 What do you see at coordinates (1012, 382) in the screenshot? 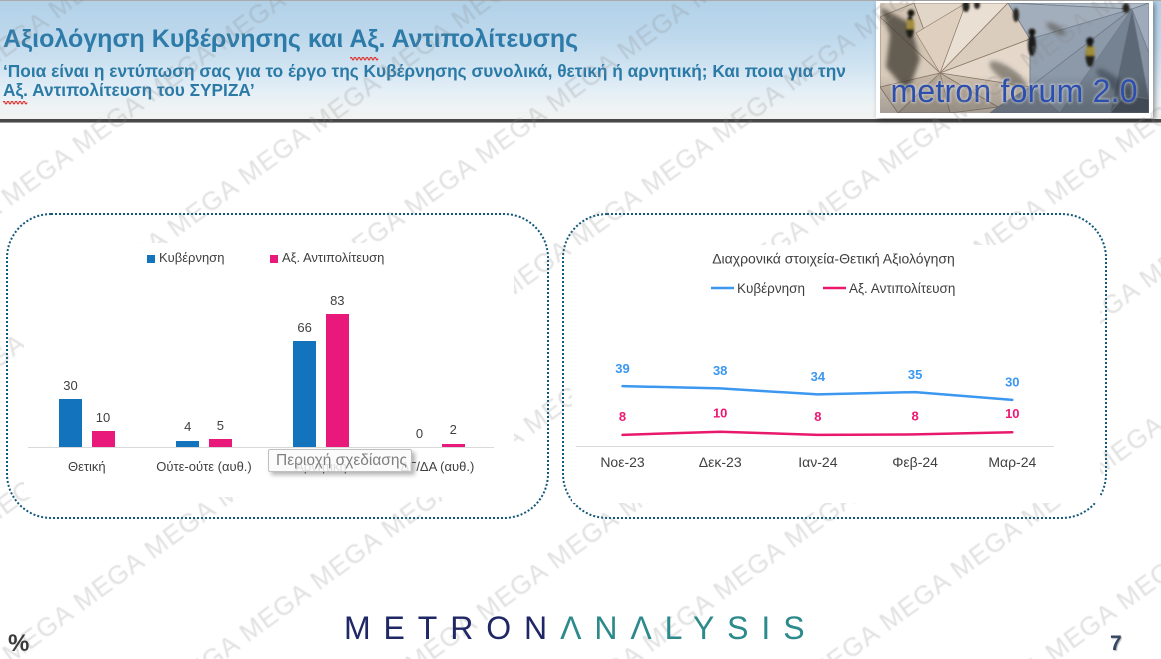
I see `svg-text: 30` at bounding box center [1012, 382].